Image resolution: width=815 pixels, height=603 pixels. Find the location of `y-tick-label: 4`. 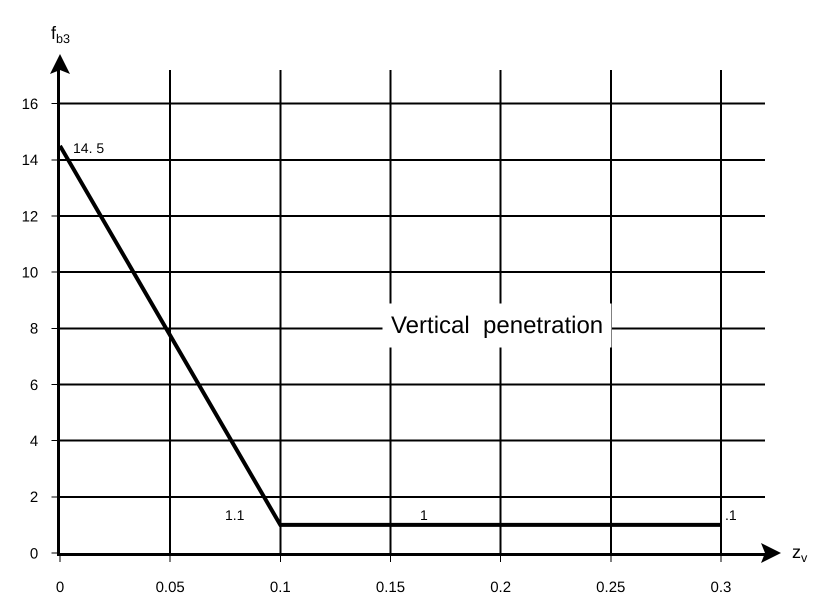

y-tick-label: 4 is located at coordinates (34, 441).